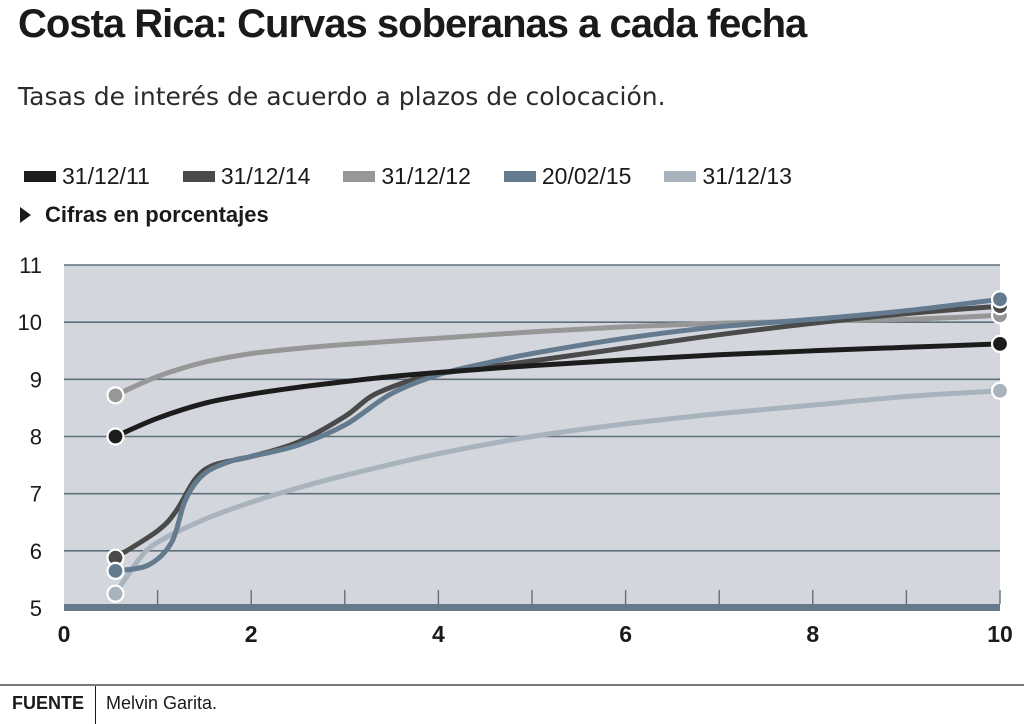  What do you see at coordinates (48, 703) in the screenshot?
I see `source-label: FUENTE` at bounding box center [48, 703].